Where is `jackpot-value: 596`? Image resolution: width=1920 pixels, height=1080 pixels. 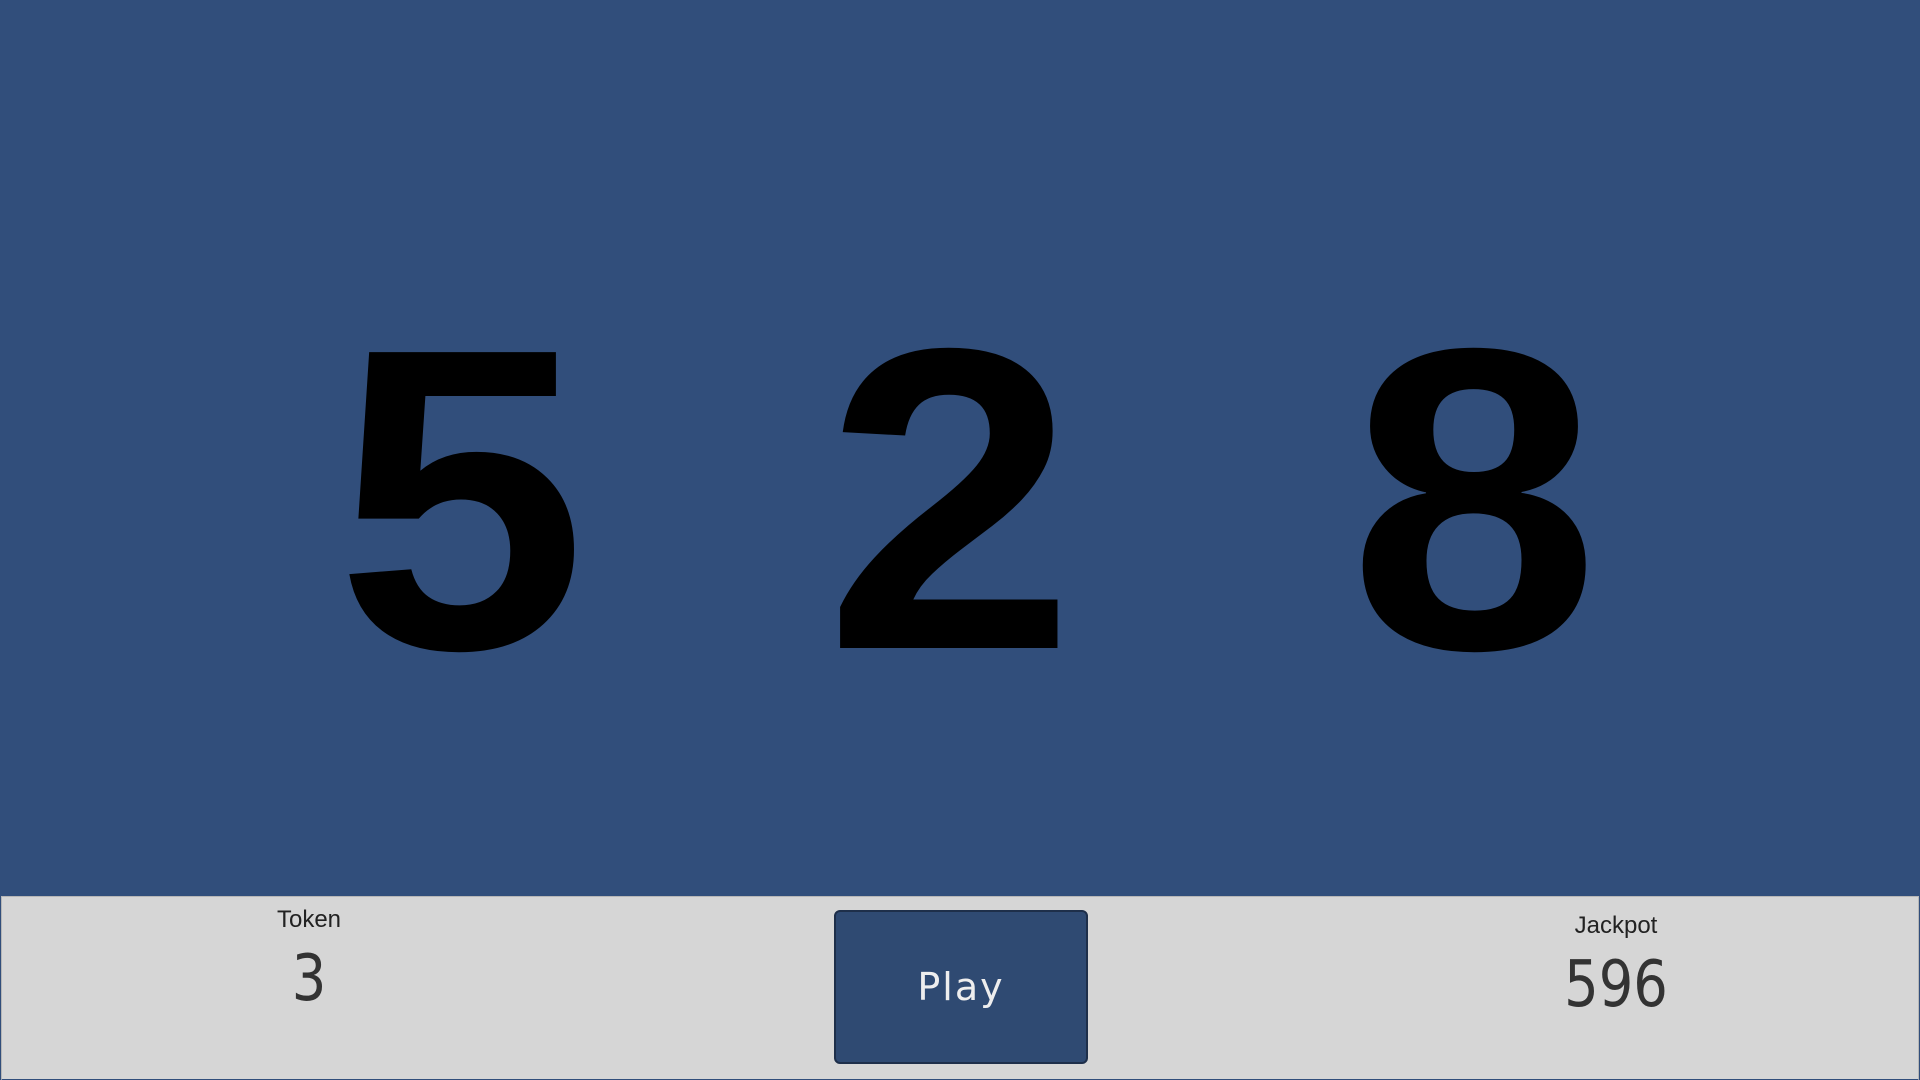 jackpot-value: 596 is located at coordinates (1616, 985).